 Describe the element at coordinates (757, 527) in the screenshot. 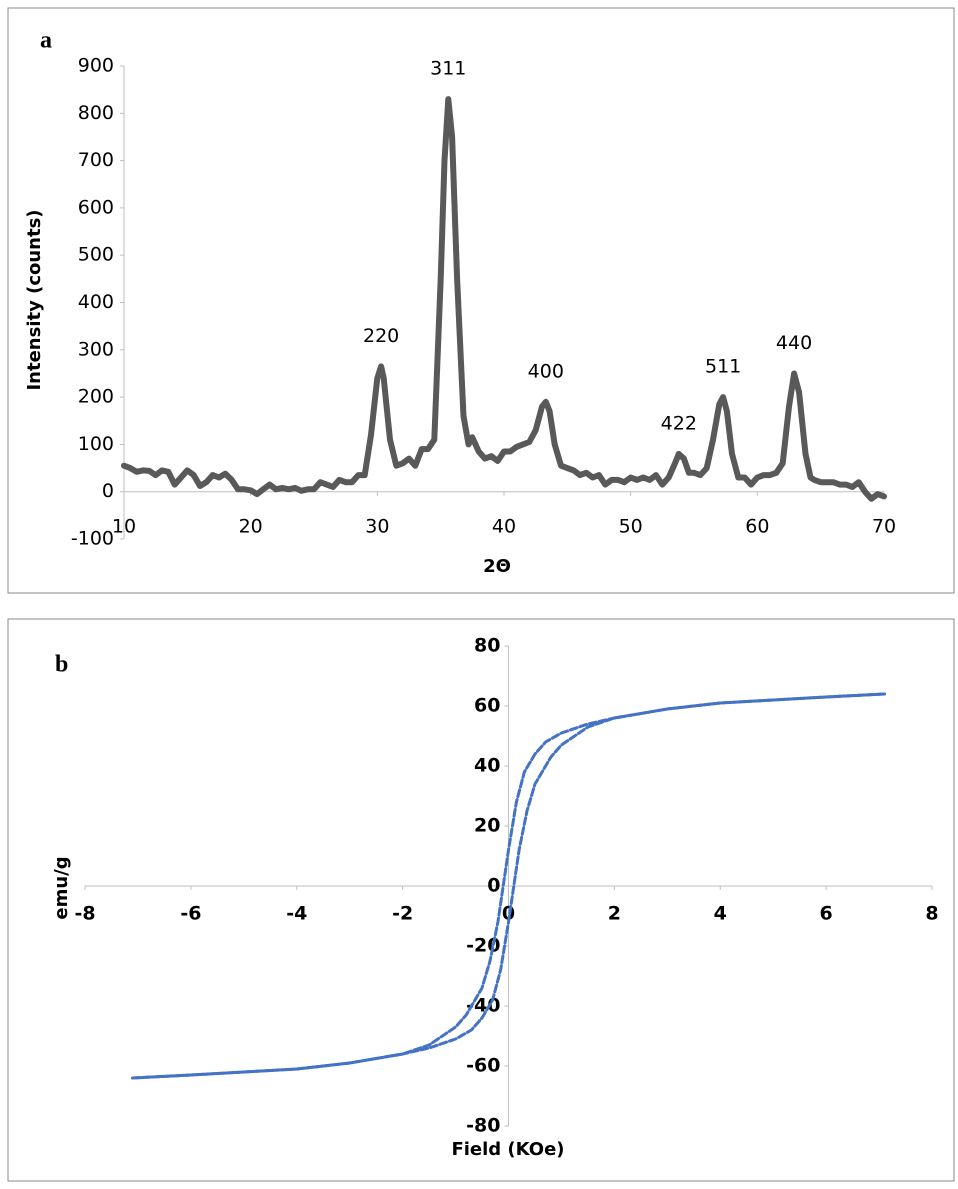

I see `x-tick-label: 60` at that location.